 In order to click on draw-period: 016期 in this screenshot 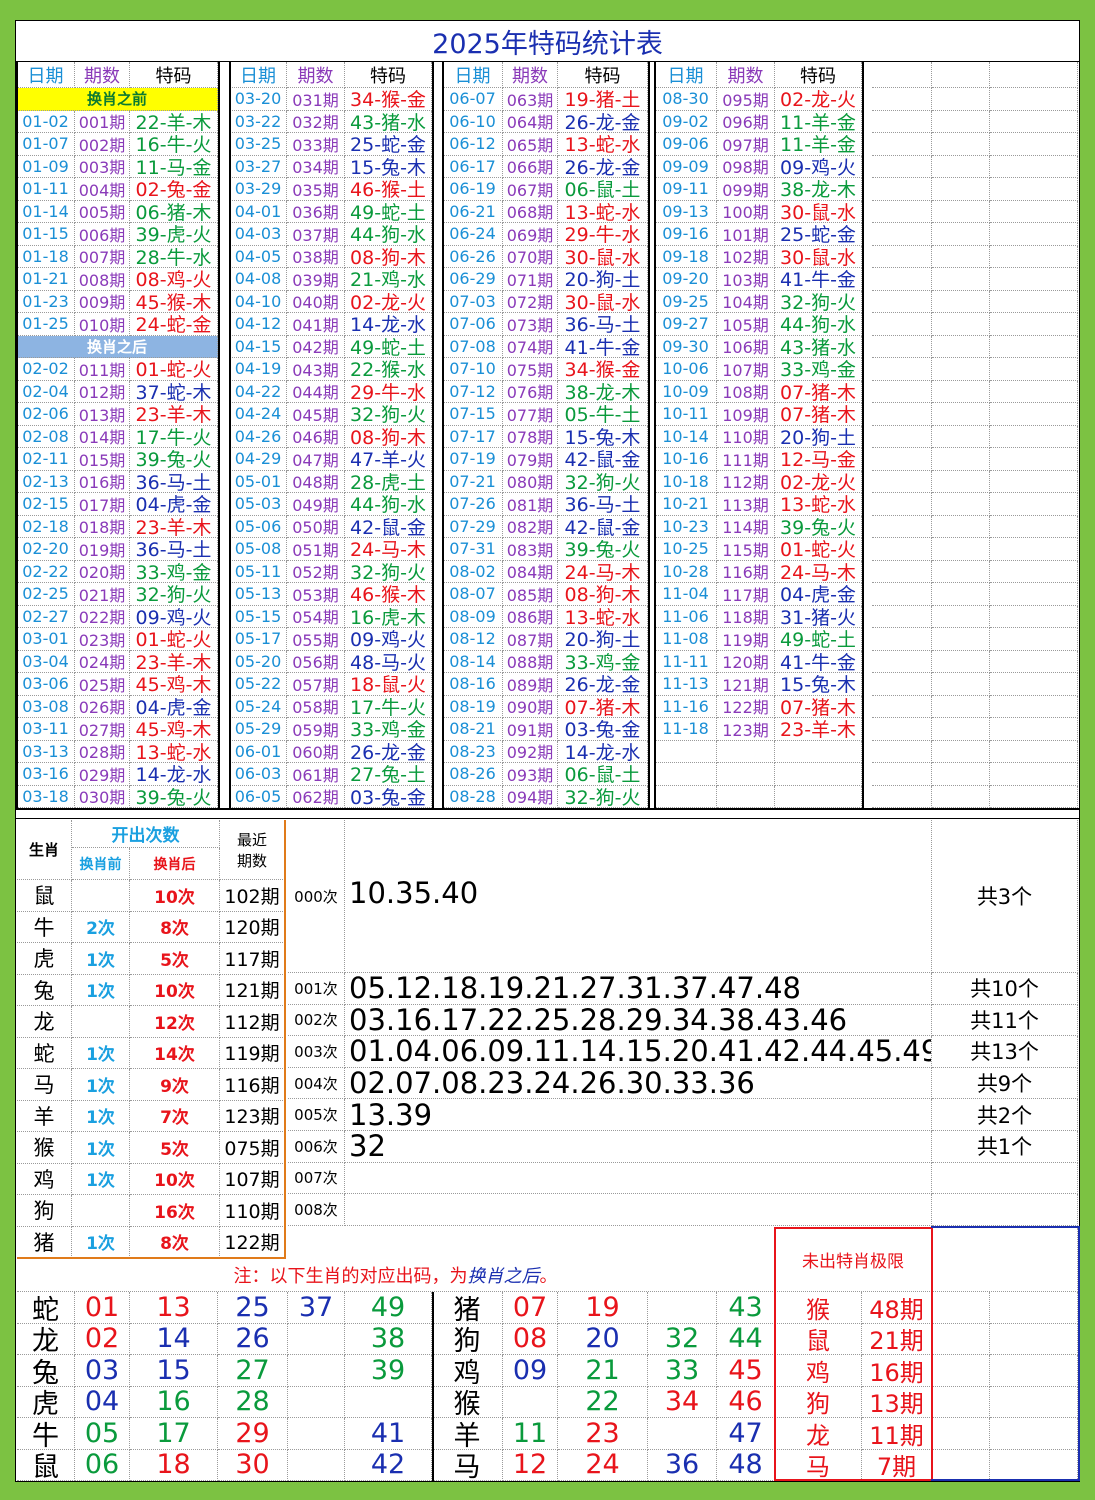, I will do `click(102, 481)`.